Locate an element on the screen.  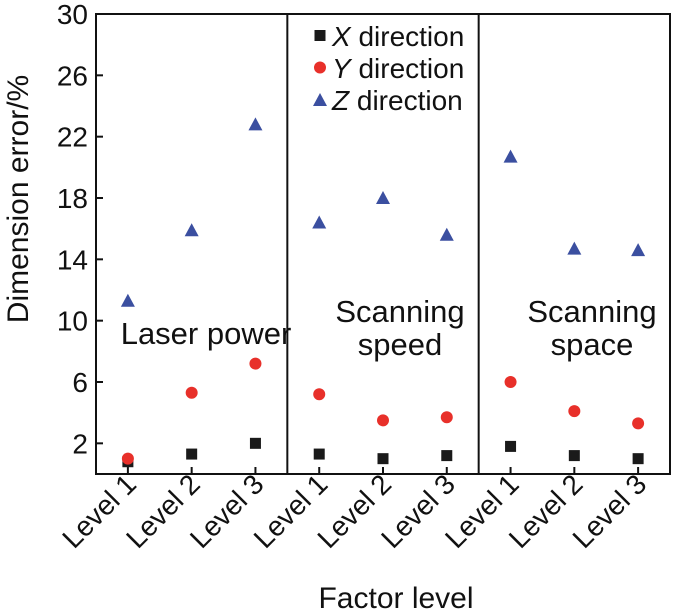
y-axis-title: Dimension error/% is located at coordinates (18, 199).